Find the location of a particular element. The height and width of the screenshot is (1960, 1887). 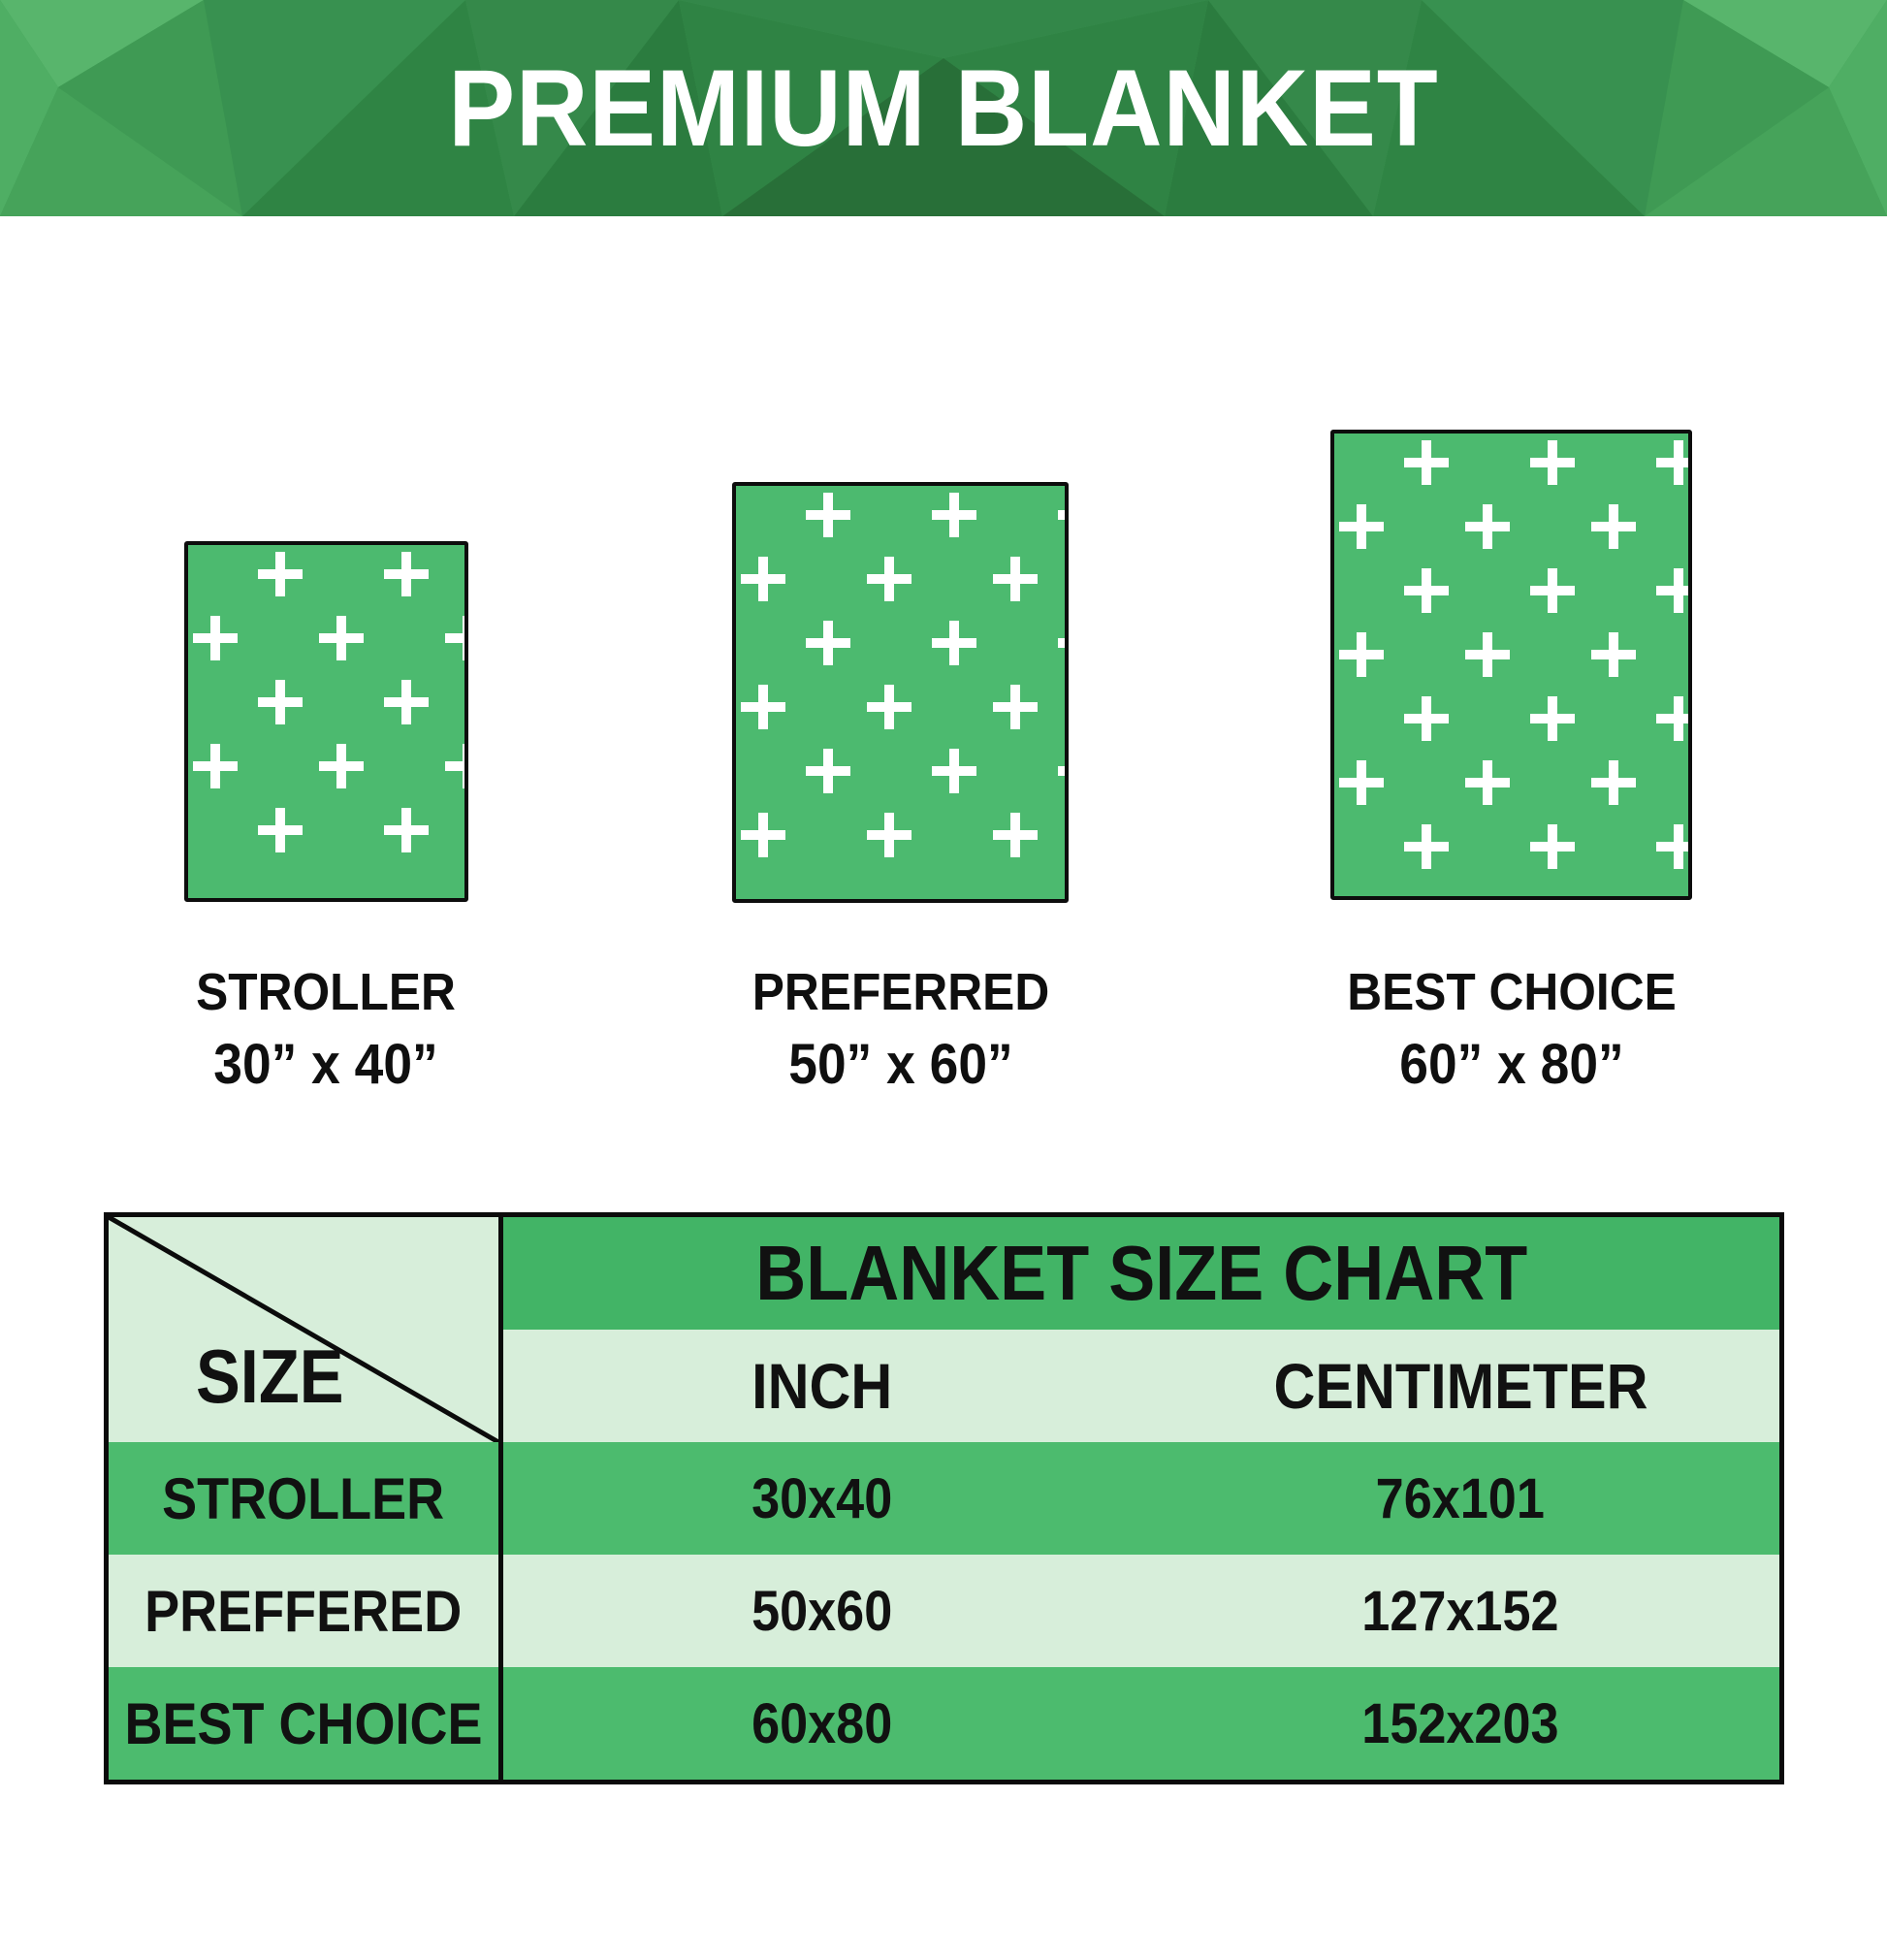

table-title: BLANKET SIZE CHART is located at coordinates (1141, 1273).